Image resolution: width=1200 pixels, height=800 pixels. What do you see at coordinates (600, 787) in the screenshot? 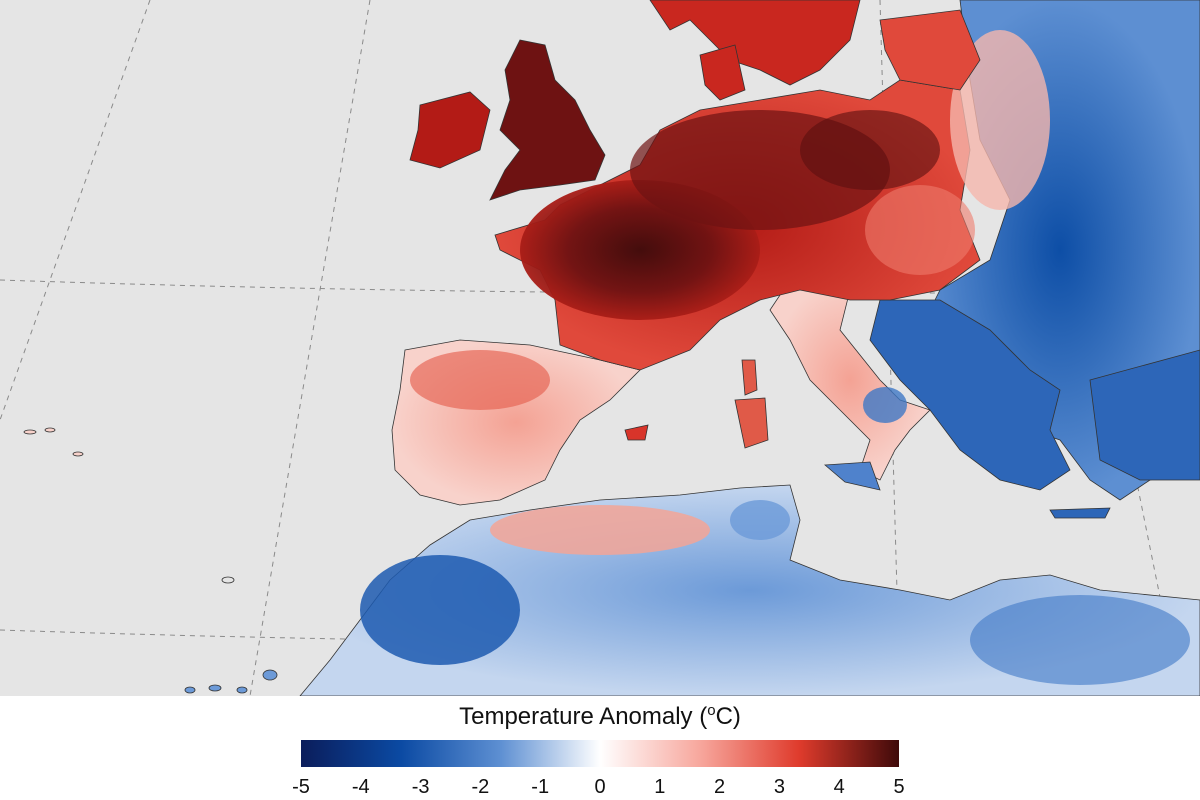
I see `colorbar-tick-label: 0` at bounding box center [600, 787].